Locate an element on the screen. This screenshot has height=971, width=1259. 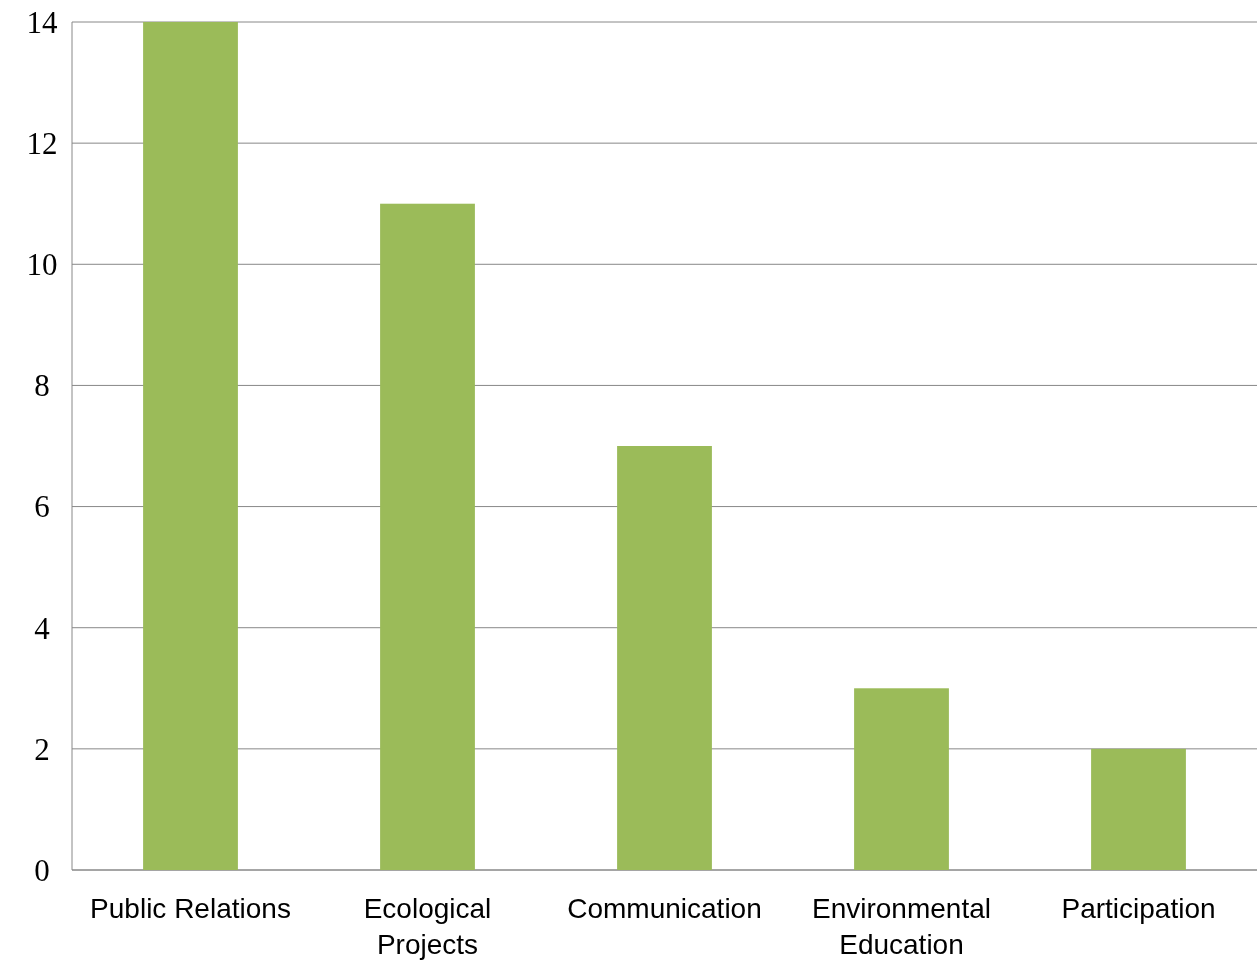
y-tick-label: 0 is located at coordinates (42, 870).